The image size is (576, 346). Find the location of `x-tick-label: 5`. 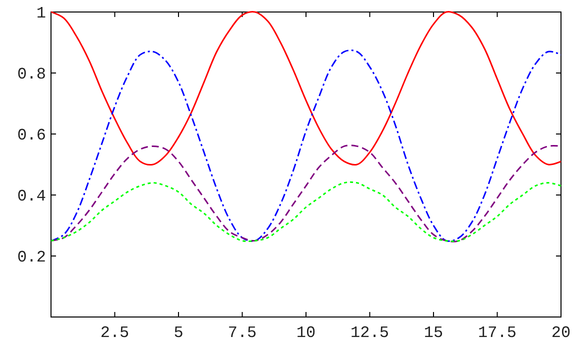

x-tick-label: 5 is located at coordinates (179, 333).